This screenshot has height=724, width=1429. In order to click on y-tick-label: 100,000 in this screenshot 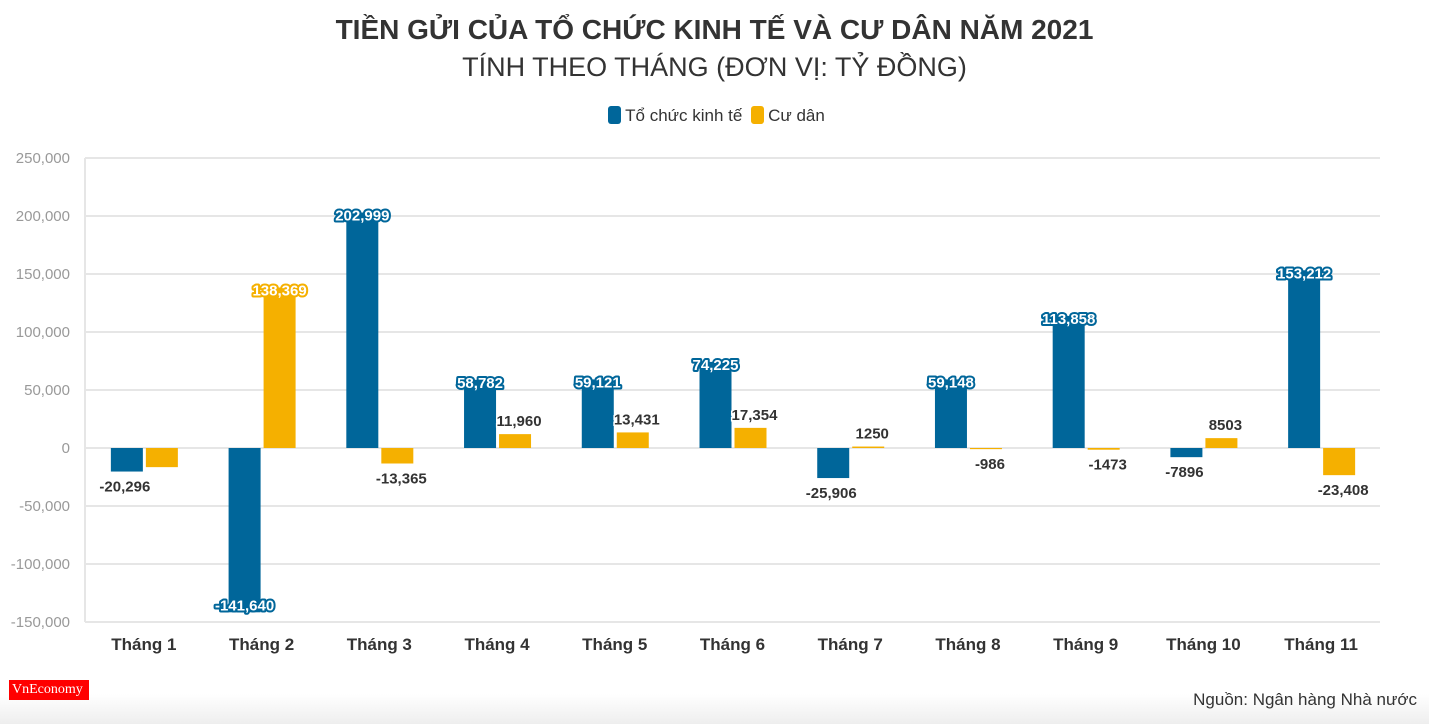, I will do `click(43, 332)`.